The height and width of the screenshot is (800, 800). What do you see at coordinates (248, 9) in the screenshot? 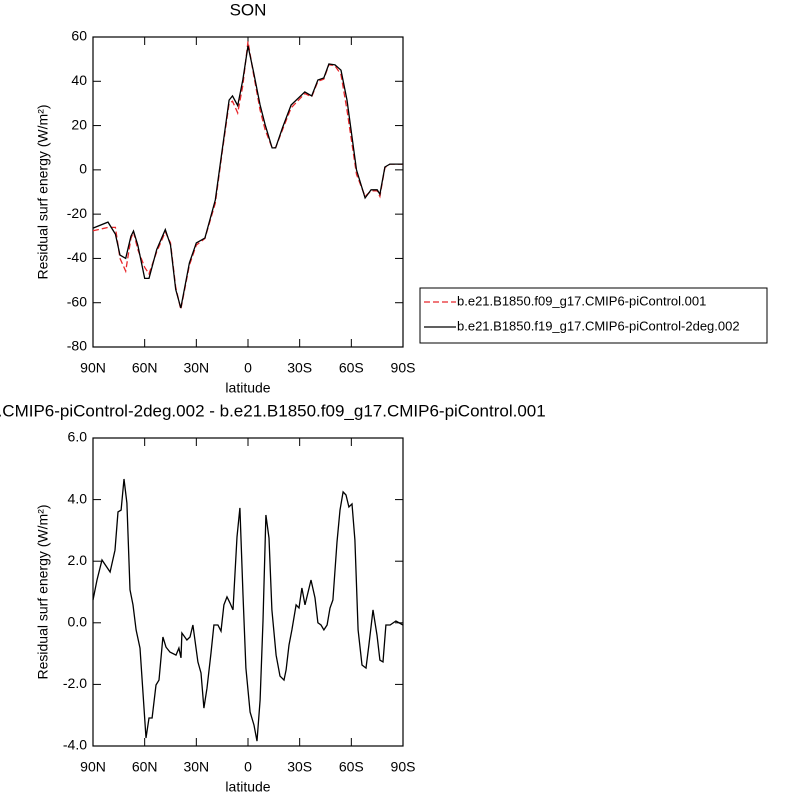
I see `chart-title: SON` at bounding box center [248, 9].